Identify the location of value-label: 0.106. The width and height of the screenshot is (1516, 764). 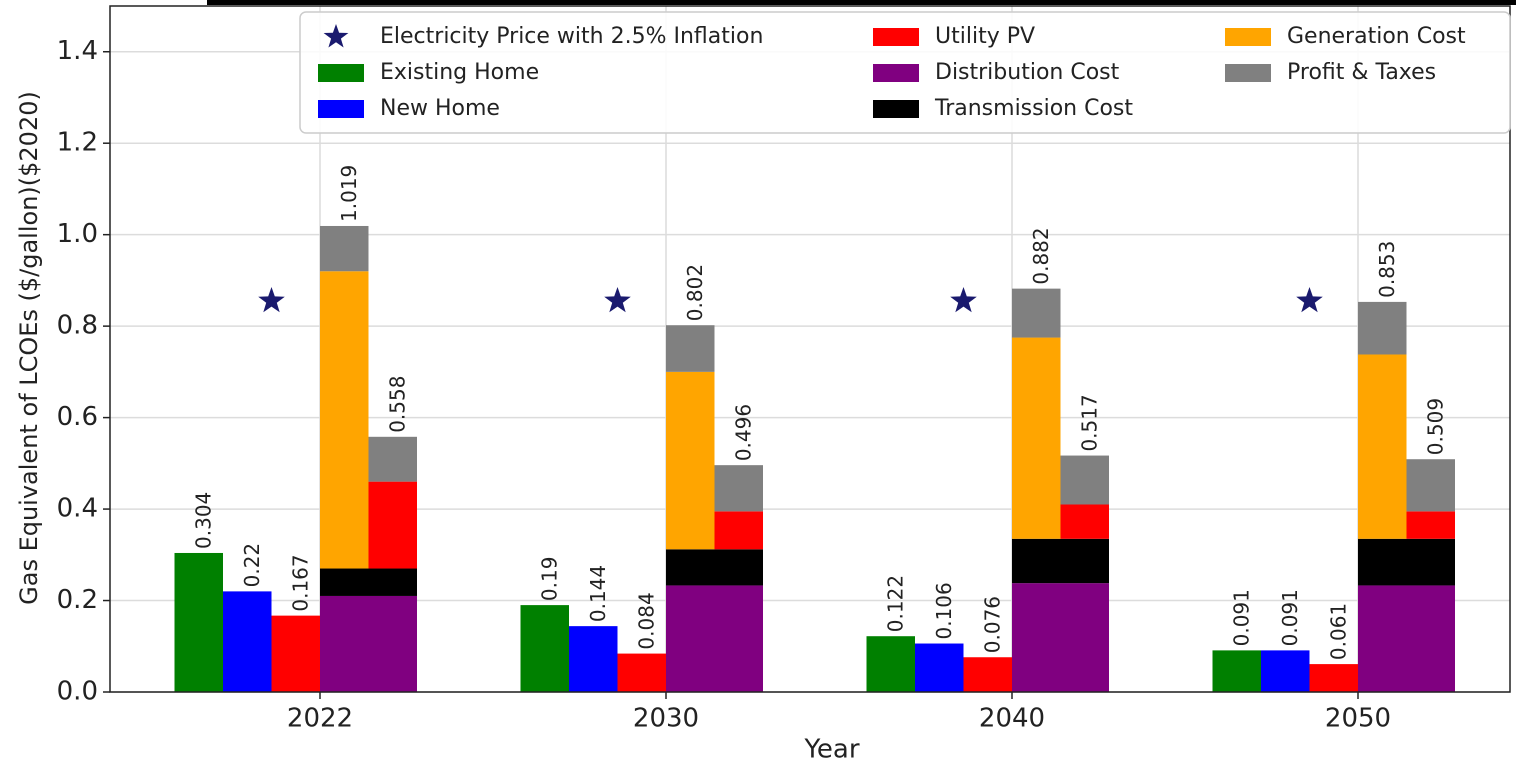
(944, 610).